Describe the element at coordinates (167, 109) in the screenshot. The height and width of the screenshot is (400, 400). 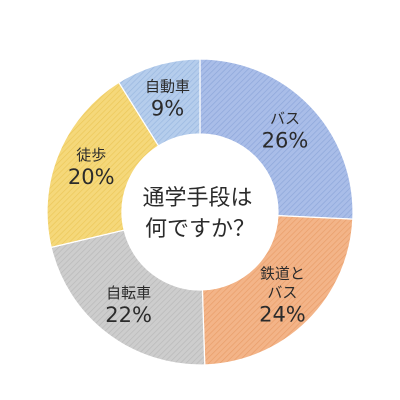
I see `slice-value-car: 9%` at that location.